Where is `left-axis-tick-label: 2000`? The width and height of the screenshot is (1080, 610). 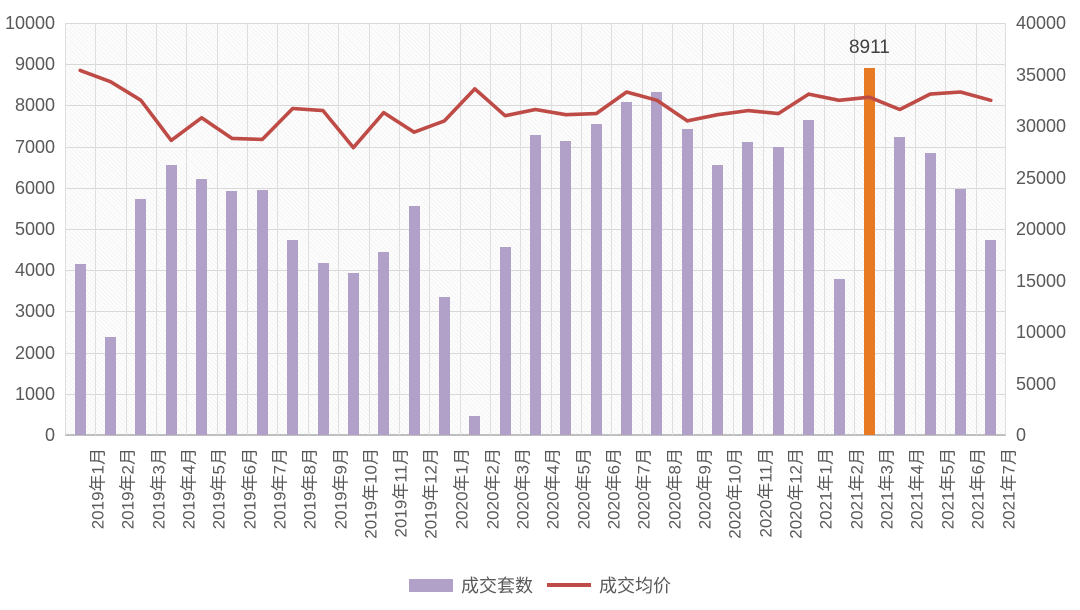
left-axis-tick-label: 2000 is located at coordinates (34, 352).